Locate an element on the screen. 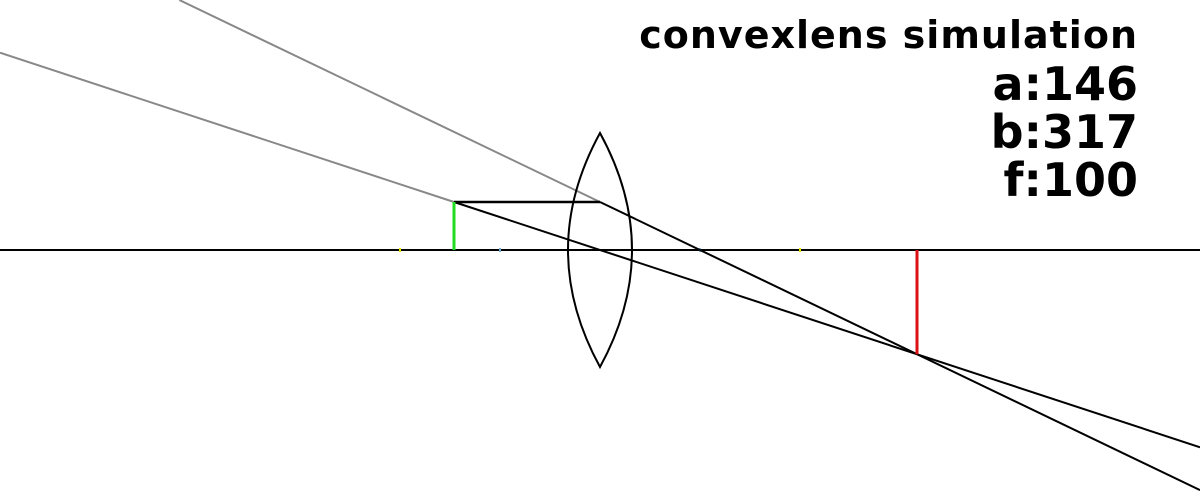 The width and height of the screenshot is (1200, 500). convex-lens is located at coordinates (600, 250).